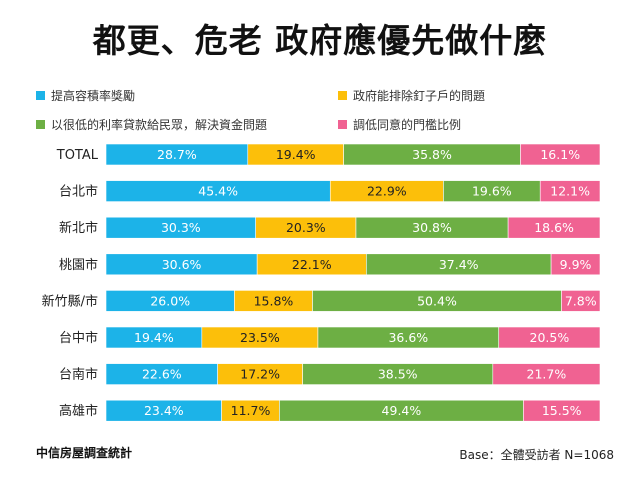 The width and height of the screenshot is (640, 480). I want to click on data-label: 50.4%, so click(437, 300).